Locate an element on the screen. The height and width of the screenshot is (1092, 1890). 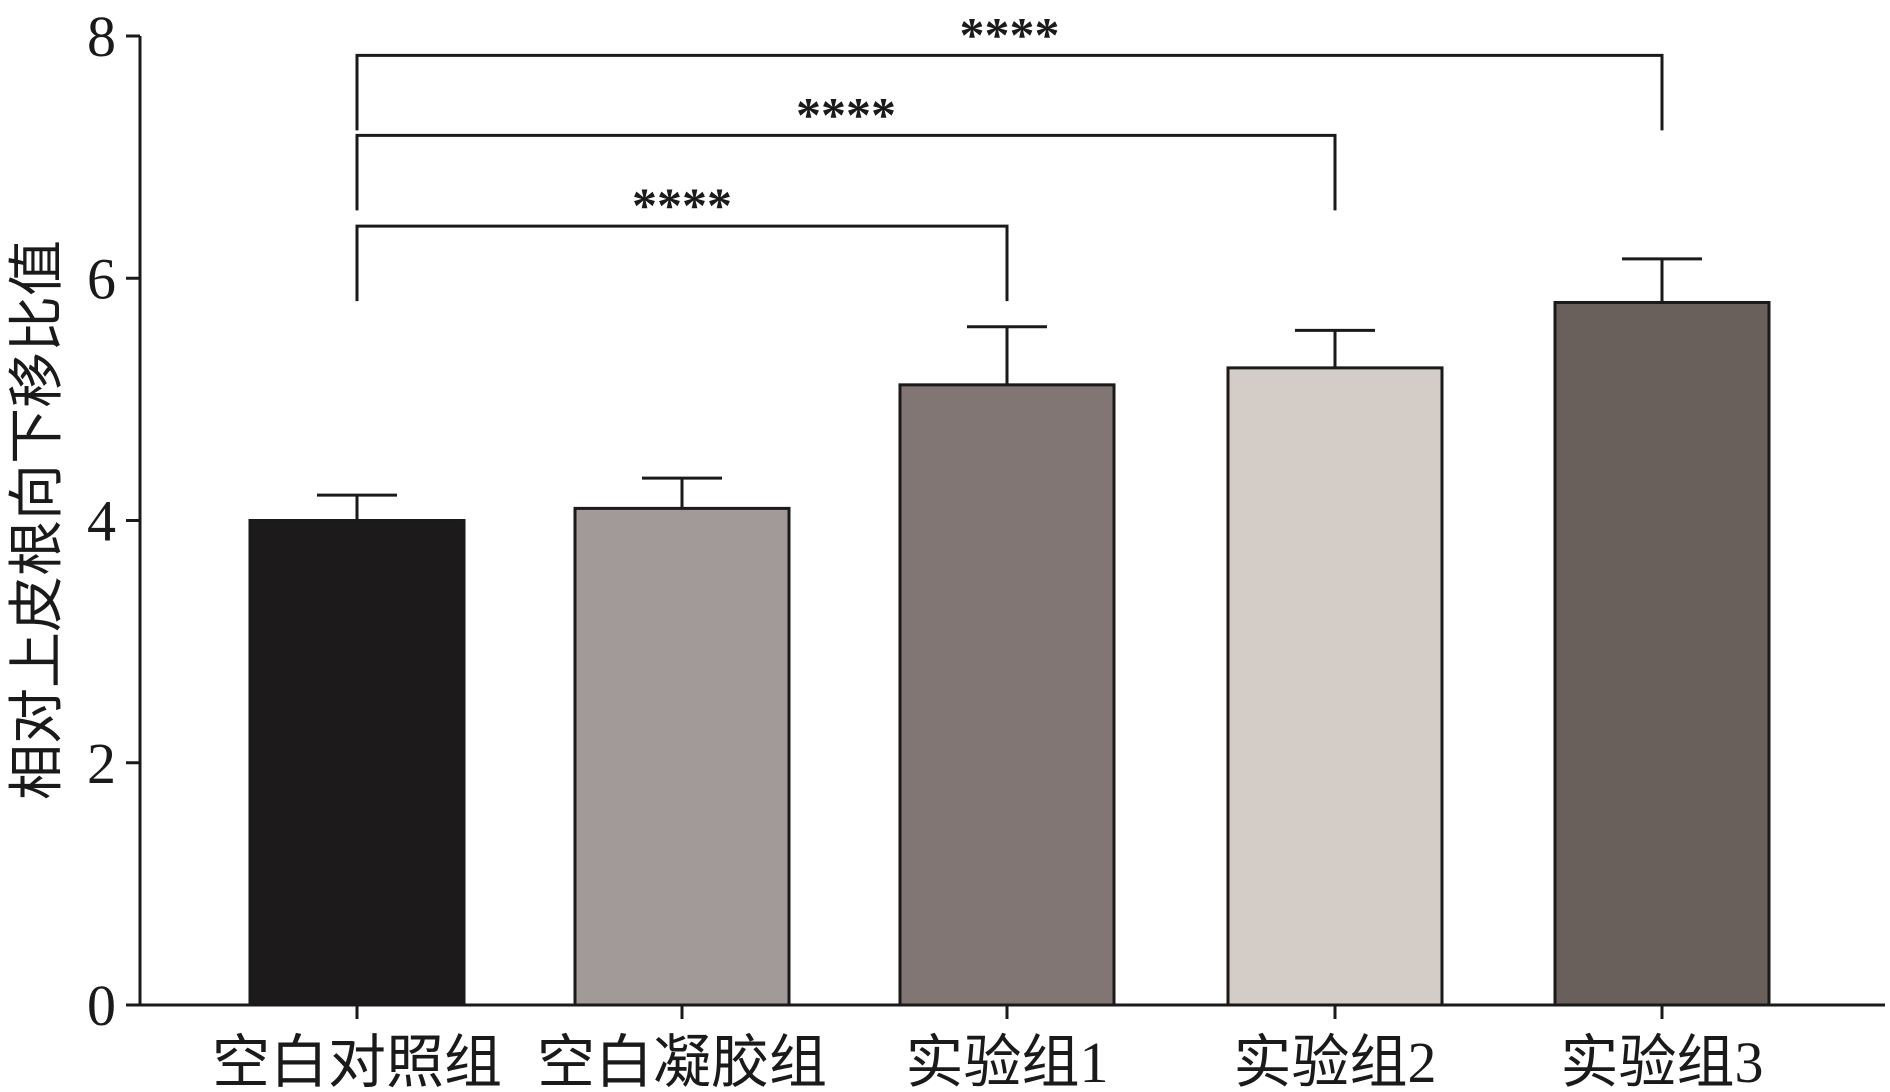
x-category-label: 空白凝胶组 is located at coordinates (682, 1061).